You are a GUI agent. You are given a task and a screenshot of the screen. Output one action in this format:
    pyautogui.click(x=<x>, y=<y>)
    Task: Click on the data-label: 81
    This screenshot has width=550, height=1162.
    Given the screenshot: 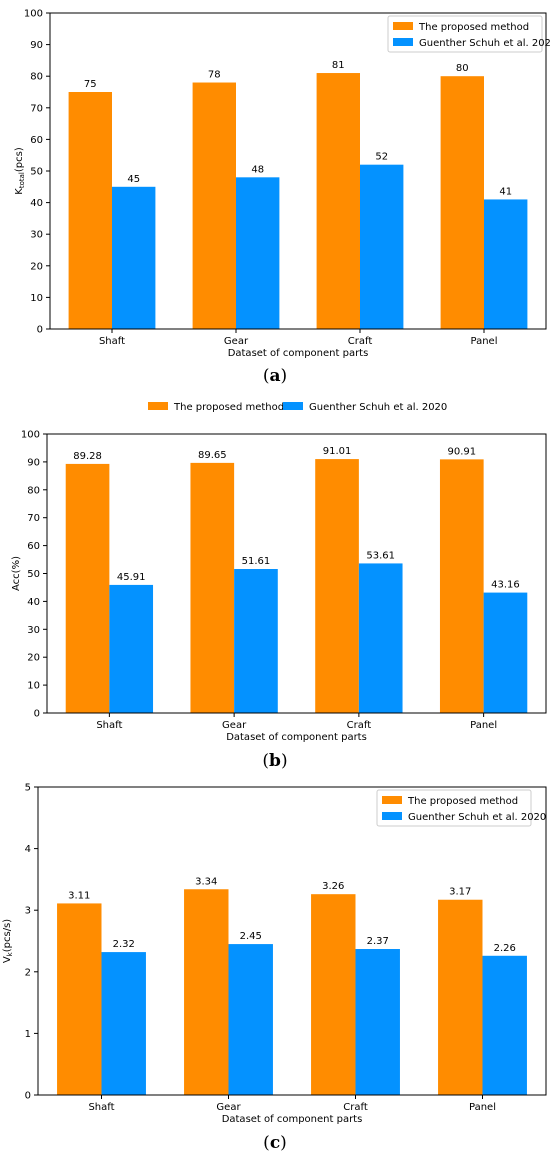 What is the action you would take?
    pyautogui.click(x=338, y=65)
    